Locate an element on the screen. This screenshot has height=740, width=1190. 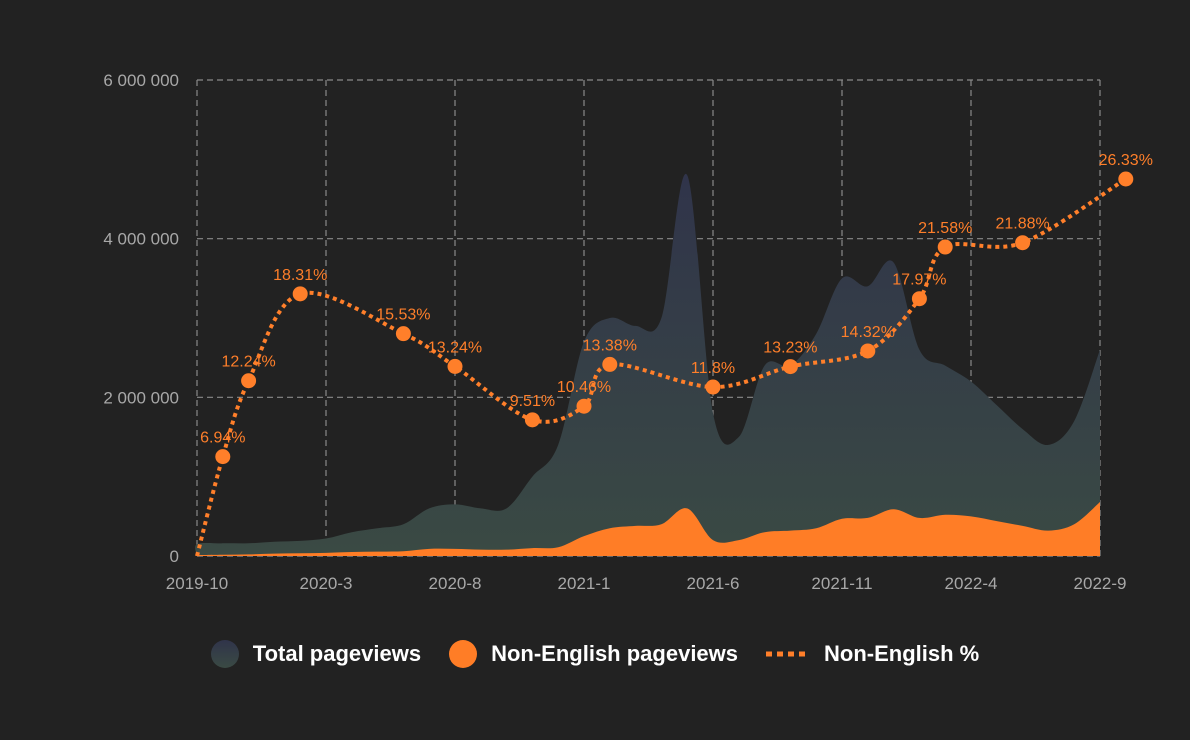
pct-data-label: 9.51% is located at coordinates (532, 401).